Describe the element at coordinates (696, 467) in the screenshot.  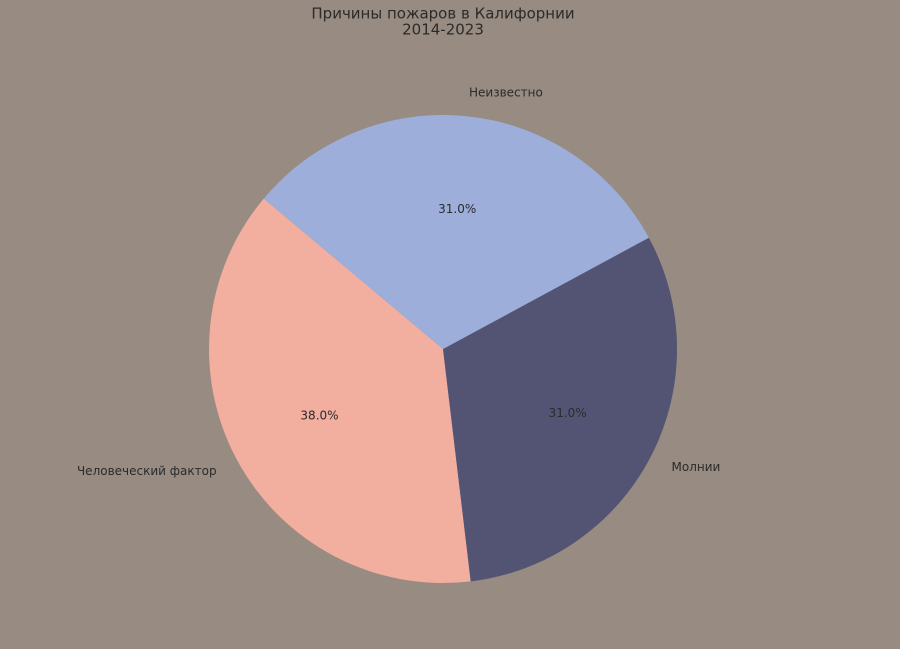
I see `slice-label: Молнии` at that location.